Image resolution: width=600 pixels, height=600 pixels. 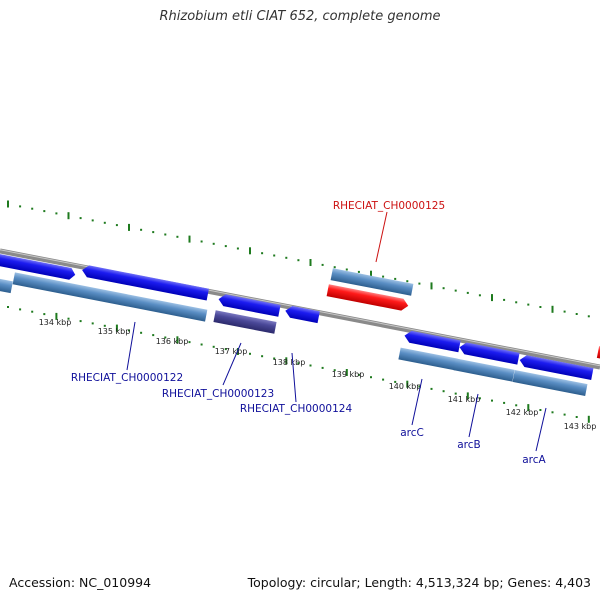 What do you see at coordinates (405, 386) in the screenshot?
I see `kbp-label: 140 kbp` at bounding box center [405, 386].